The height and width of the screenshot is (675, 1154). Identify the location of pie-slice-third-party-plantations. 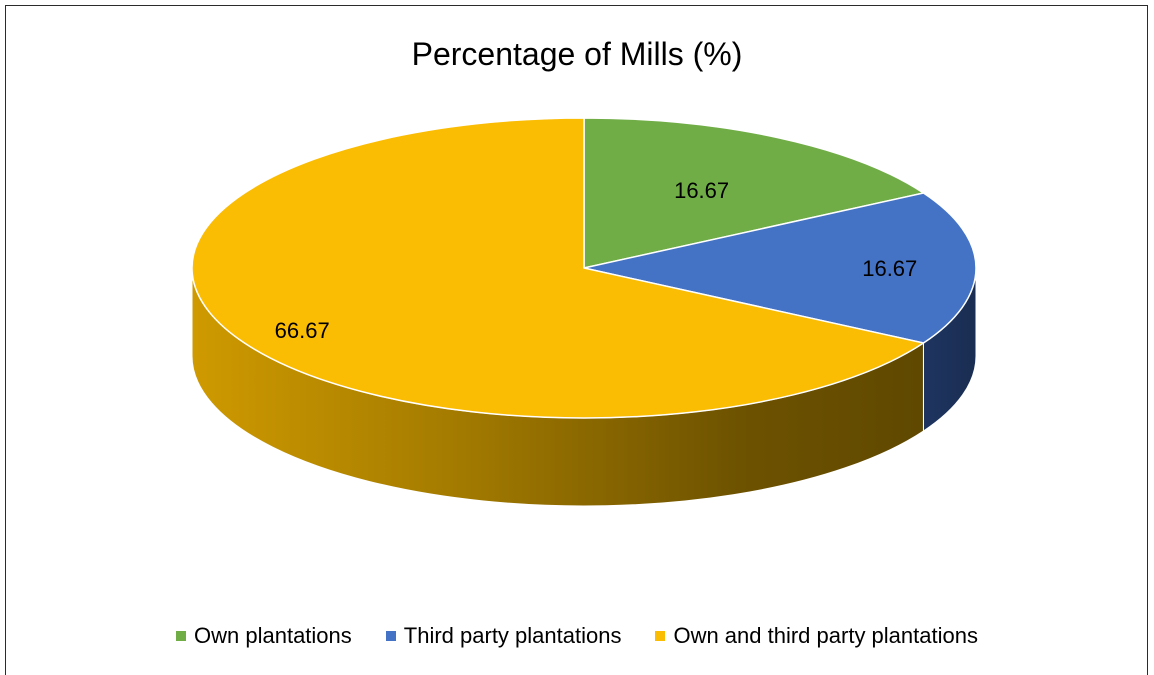
(780, 268).